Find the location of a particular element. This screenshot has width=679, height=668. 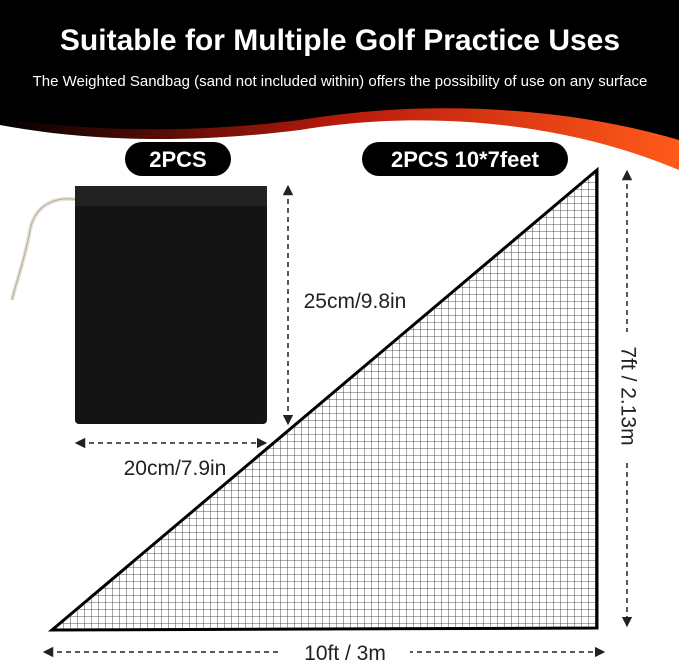

net-width: 10ft / 3m is located at coordinates (345, 653).